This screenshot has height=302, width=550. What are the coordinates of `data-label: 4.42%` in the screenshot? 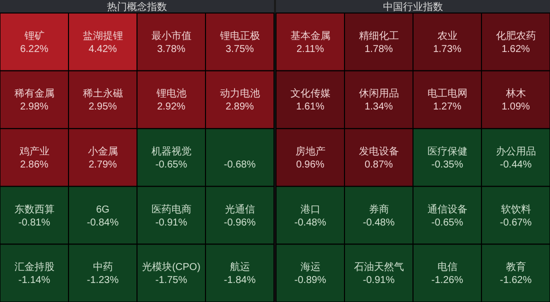 It's located at (103, 49).